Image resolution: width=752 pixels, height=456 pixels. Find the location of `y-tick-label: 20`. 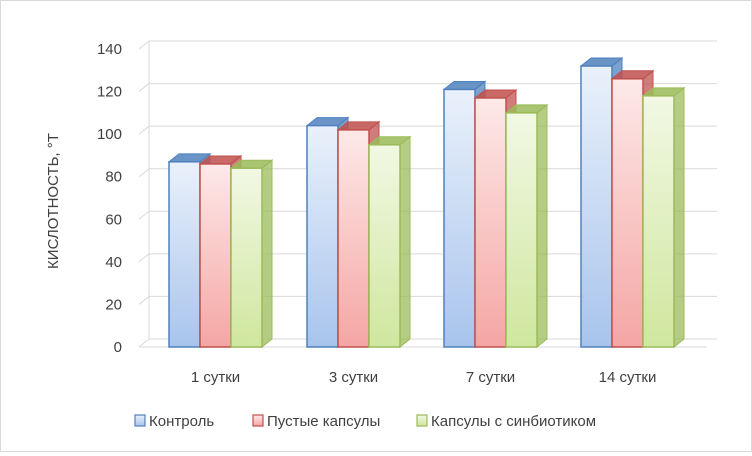

y-tick-label: 20 is located at coordinates (113, 304).